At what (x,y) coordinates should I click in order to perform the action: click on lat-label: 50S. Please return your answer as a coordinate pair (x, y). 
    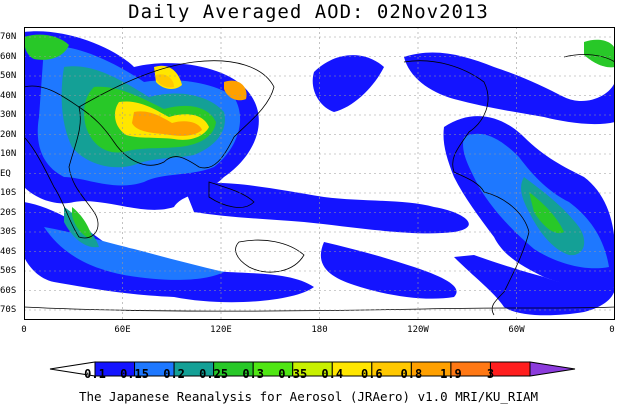
    Looking at the image, I should click on (8, 271).